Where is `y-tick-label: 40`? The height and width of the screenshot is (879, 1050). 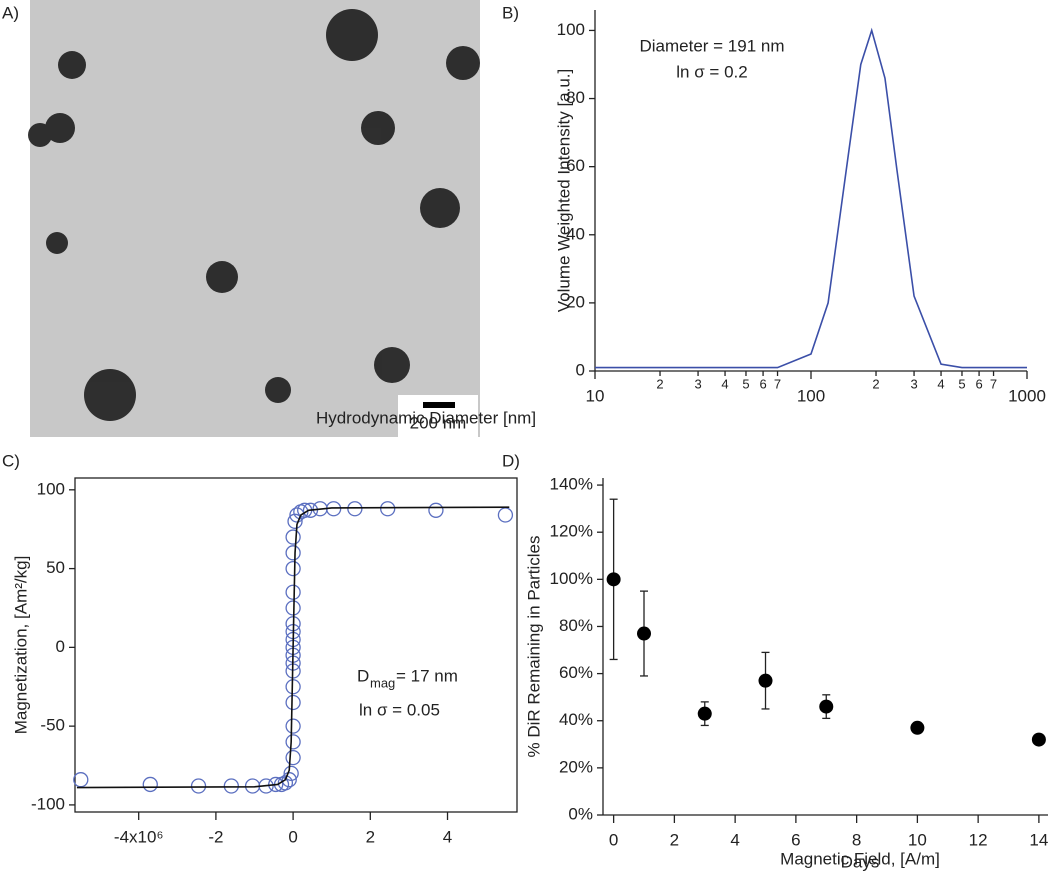
y-tick-label: 40 is located at coordinates (575, 233).